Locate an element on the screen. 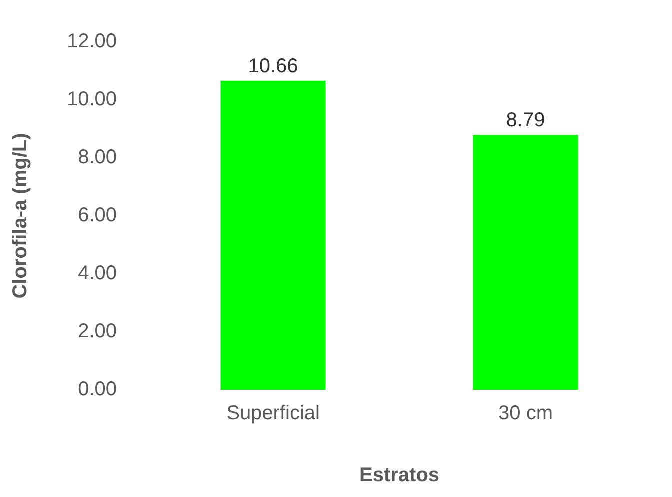 The image size is (672, 497). x-axis-title: Estratos is located at coordinates (400, 475).